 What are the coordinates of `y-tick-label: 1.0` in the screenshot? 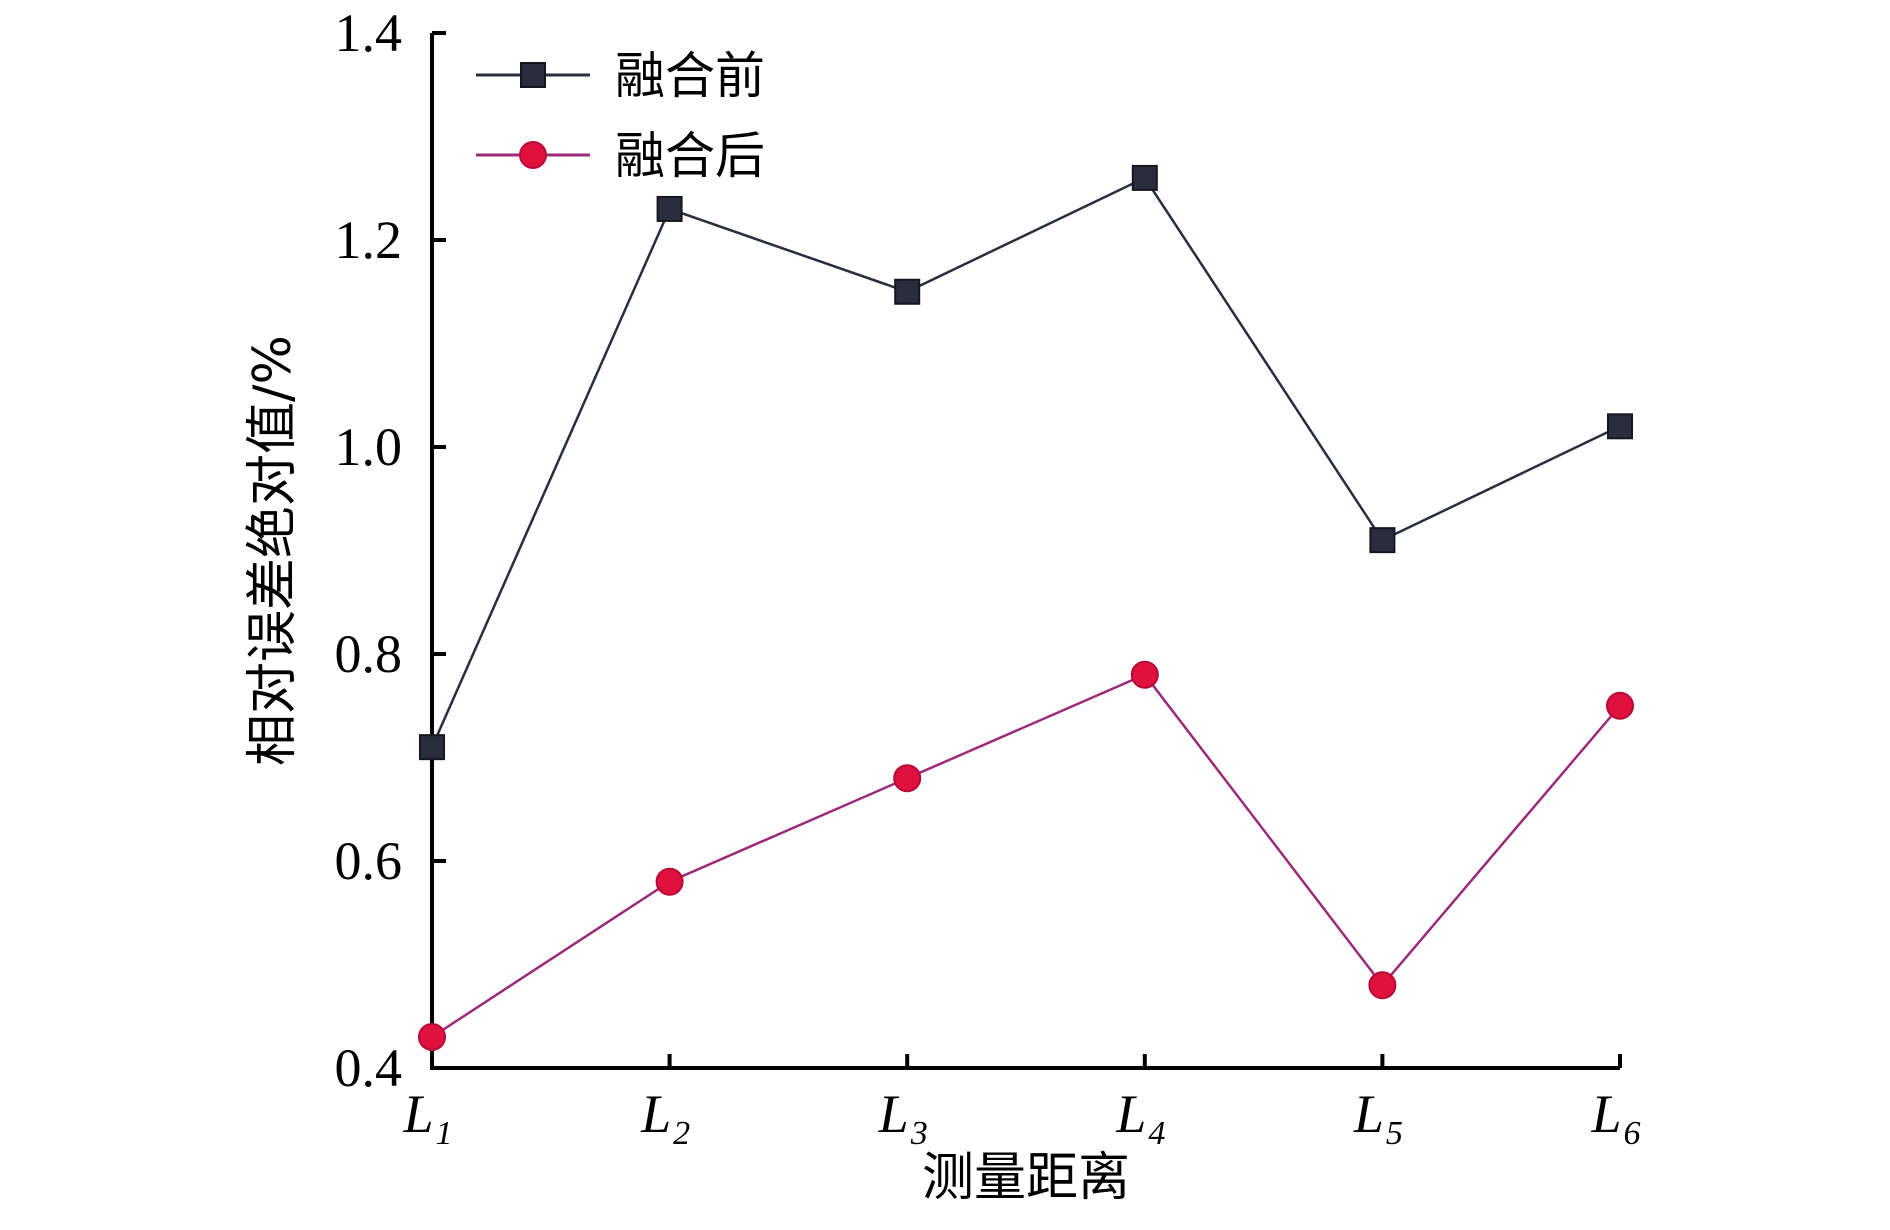 It's located at (369, 447).